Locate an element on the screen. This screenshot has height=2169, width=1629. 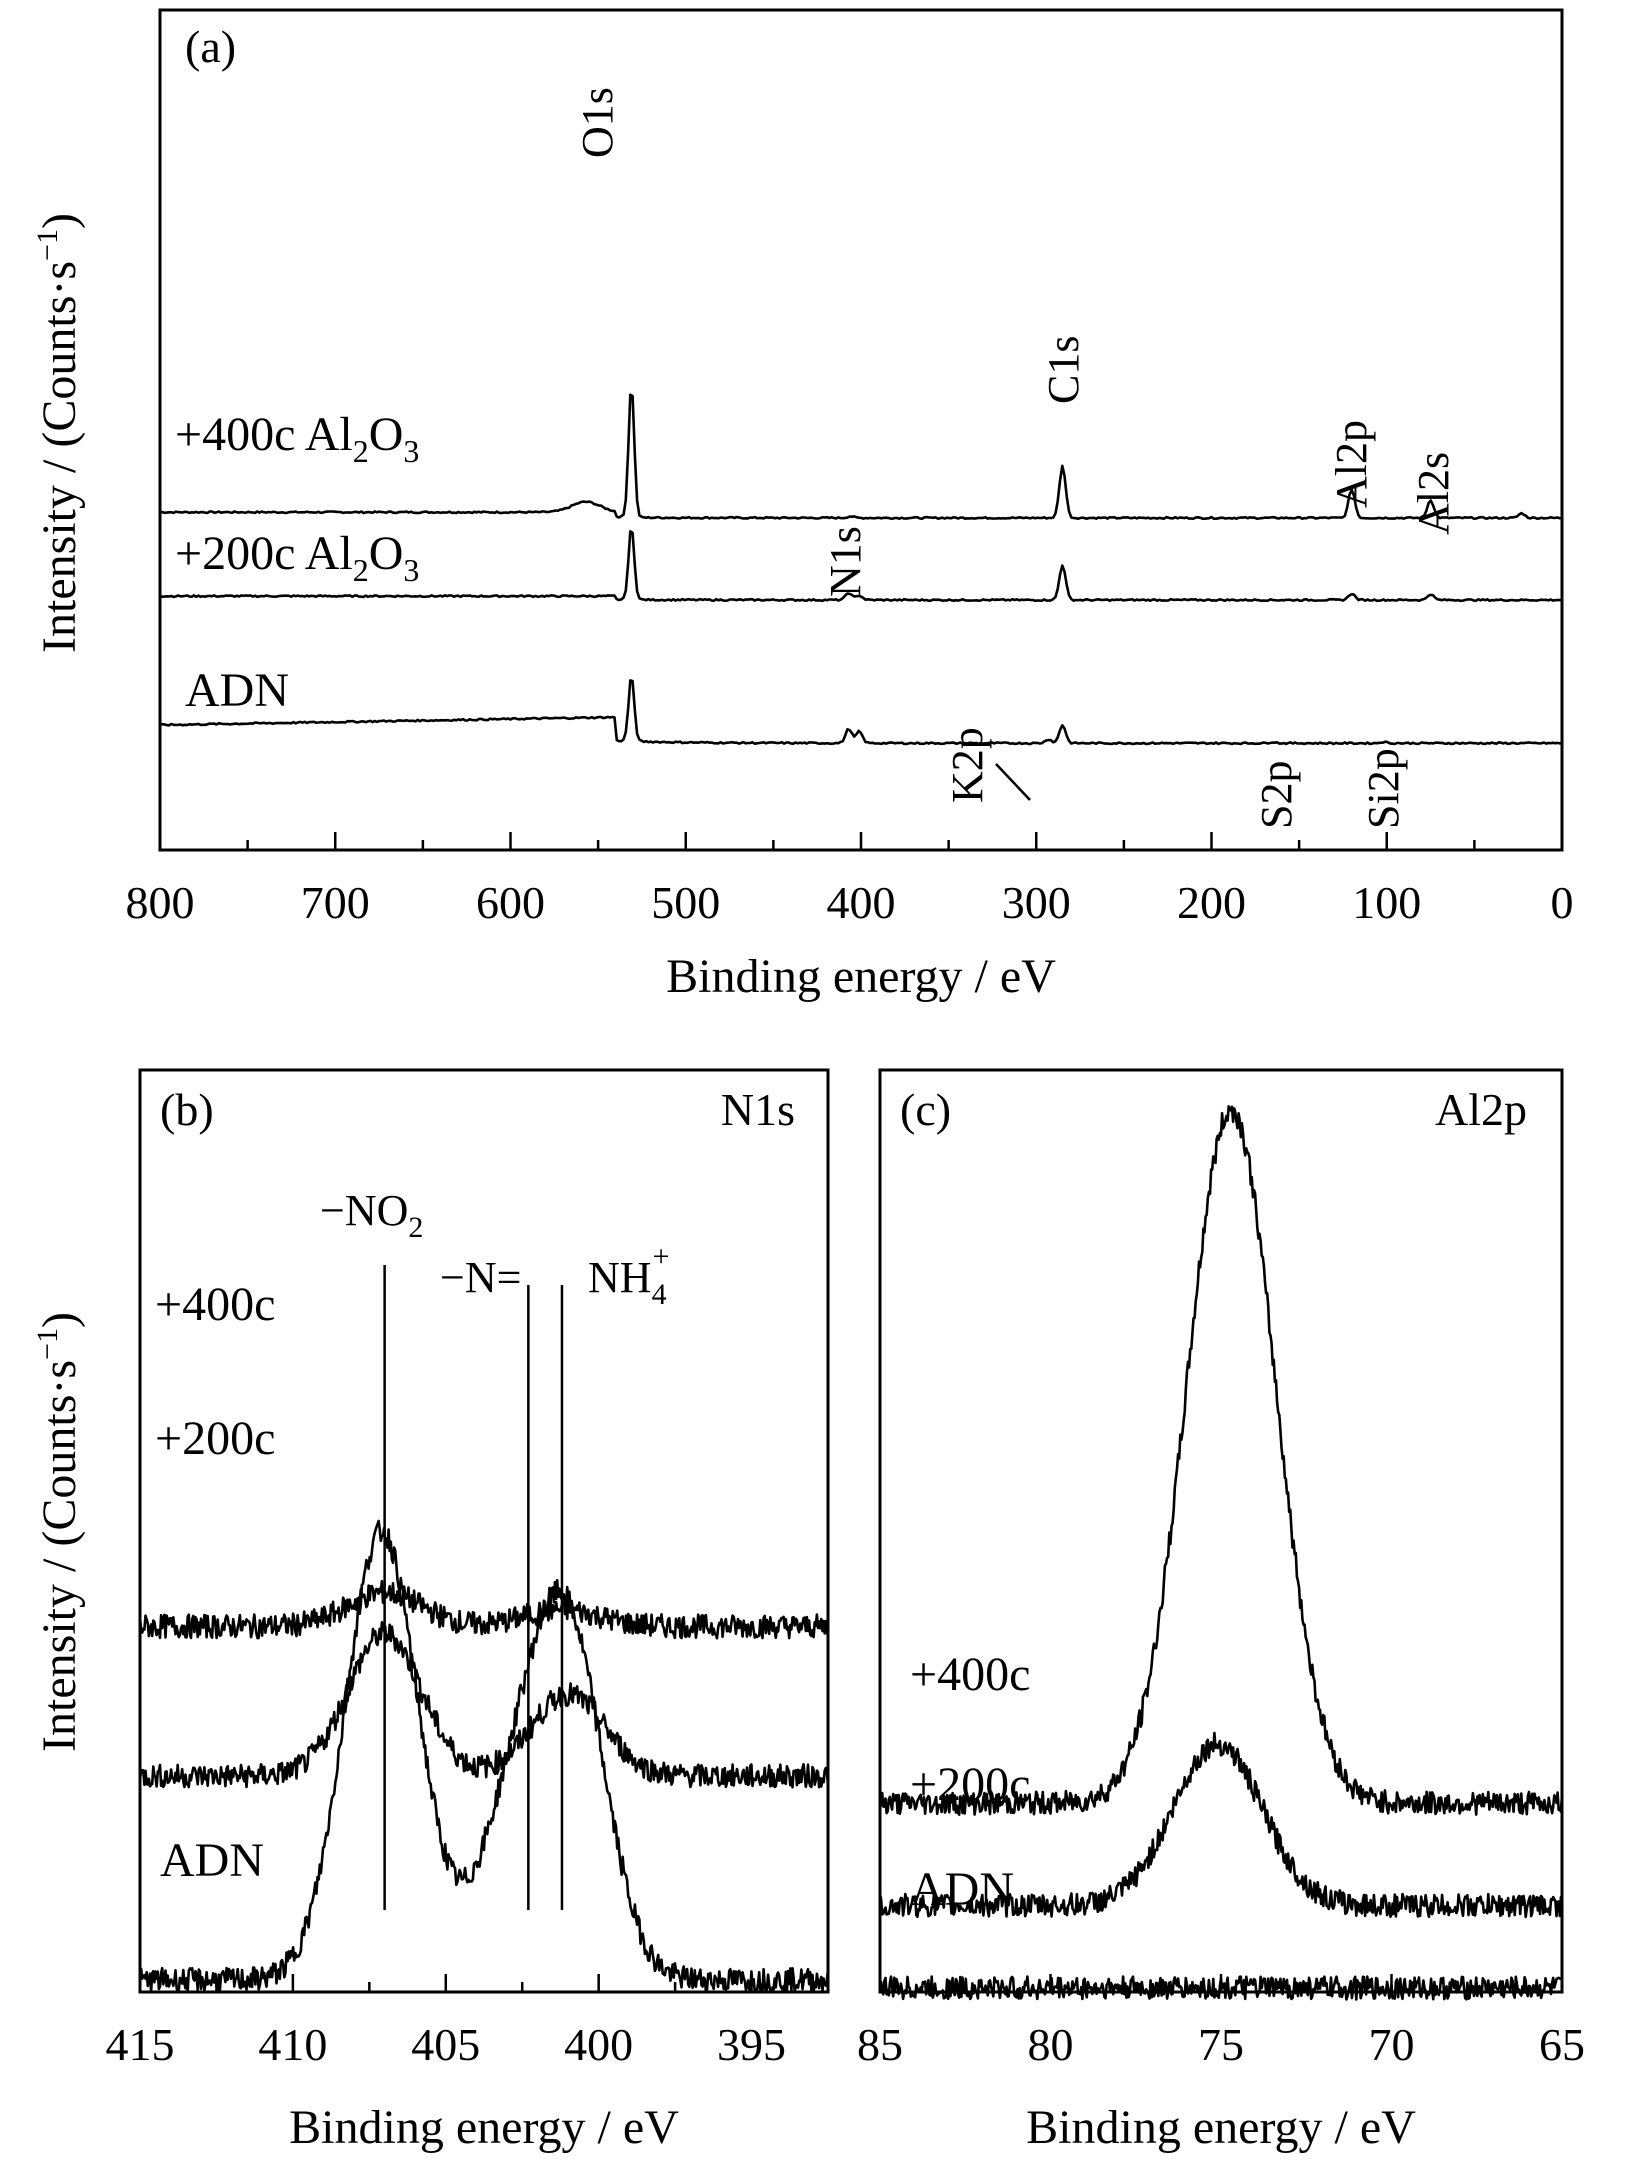
series-label-a-400c: +400c Al2O3 is located at coordinates (297, 438).